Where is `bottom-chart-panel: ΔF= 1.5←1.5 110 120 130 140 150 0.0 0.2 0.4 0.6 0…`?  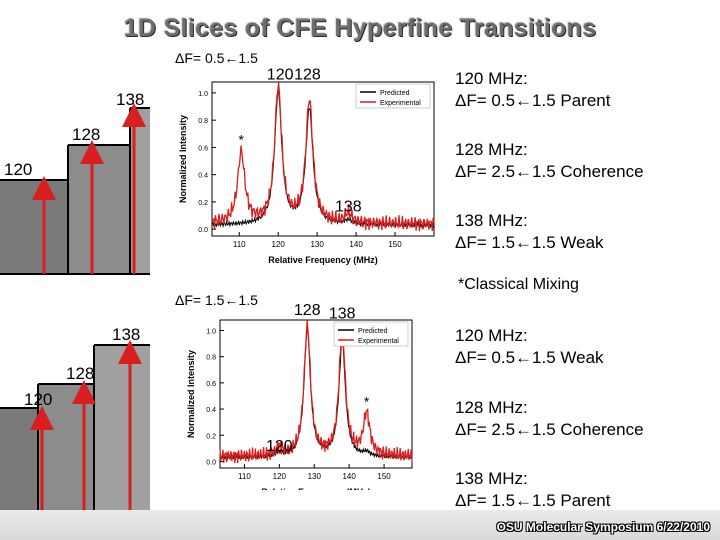 bottom-chart-panel: ΔF= 1.5←1.5 110 120 130 140 150 0.0 0.2 0.4 0.6 0… is located at coordinates (308, 393).